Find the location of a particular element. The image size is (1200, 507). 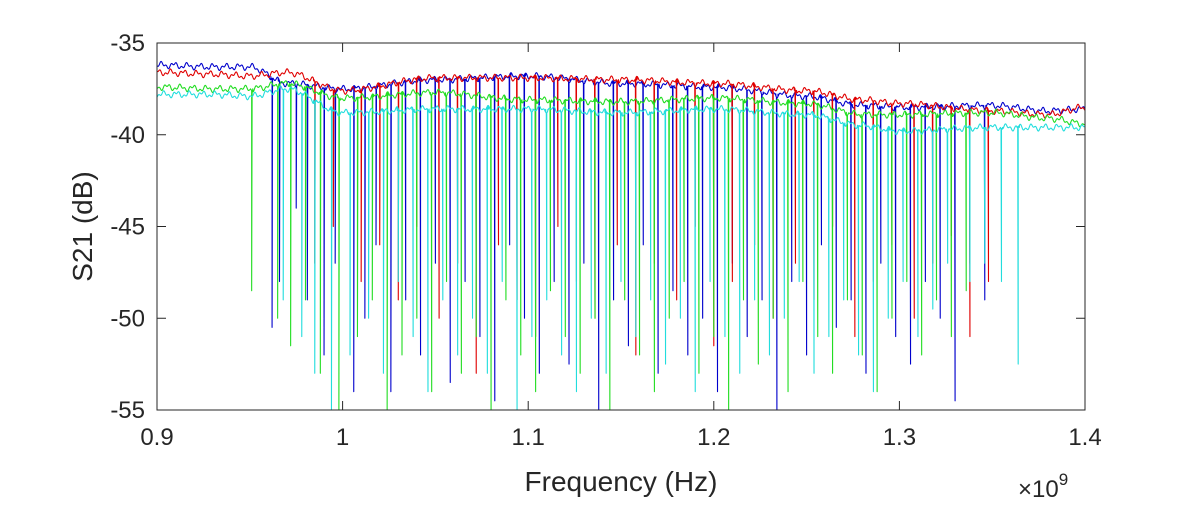

y-tick-label: -55 is located at coordinates (127, 410).